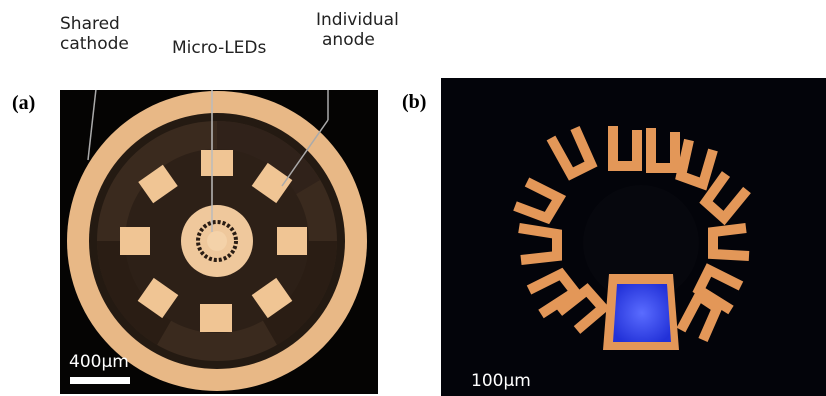 The width and height of the screenshot is (826, 396). What do you see at coordinates (219, 48) in the screenshot?
I see `micro-leds-label: Micro-LEDs` at bounding box center [219, 48].